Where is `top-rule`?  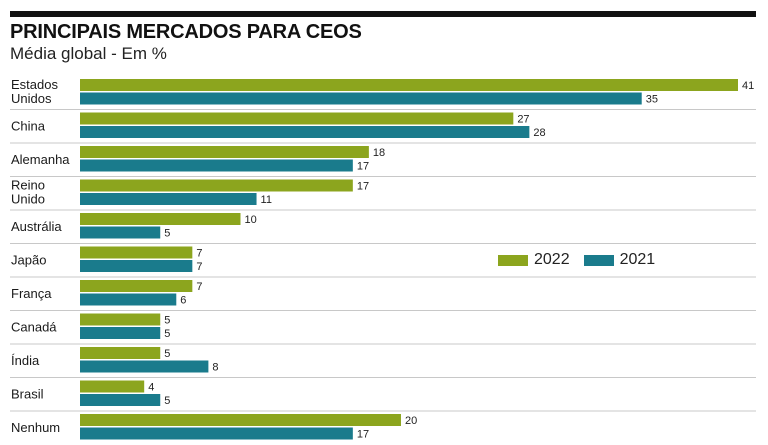
top-rule is located at coordinates (383, 14).